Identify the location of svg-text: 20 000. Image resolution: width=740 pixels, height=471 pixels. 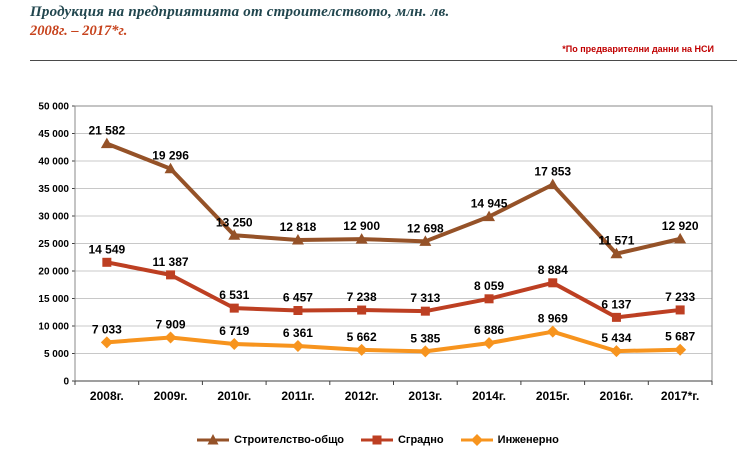
(53, 272).